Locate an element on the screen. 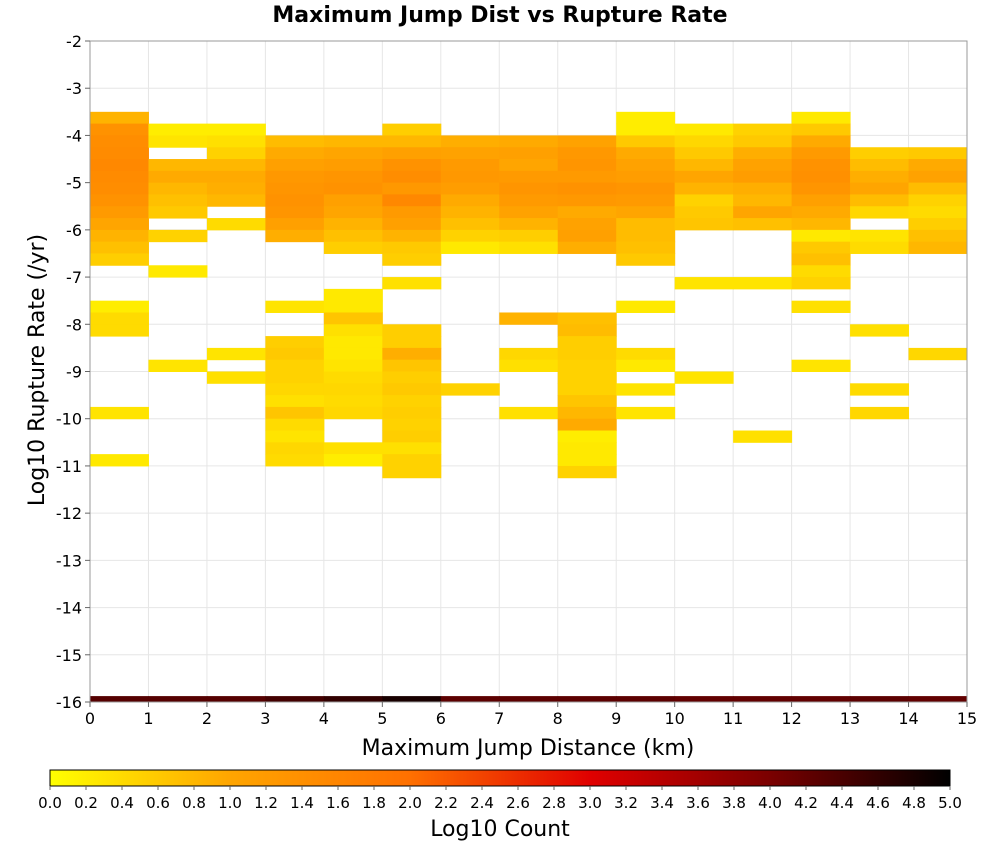 The height and width of the screenshot is (850, 1000). colorbar-tick-label: 2.6 is located at coordinates (518, 803).